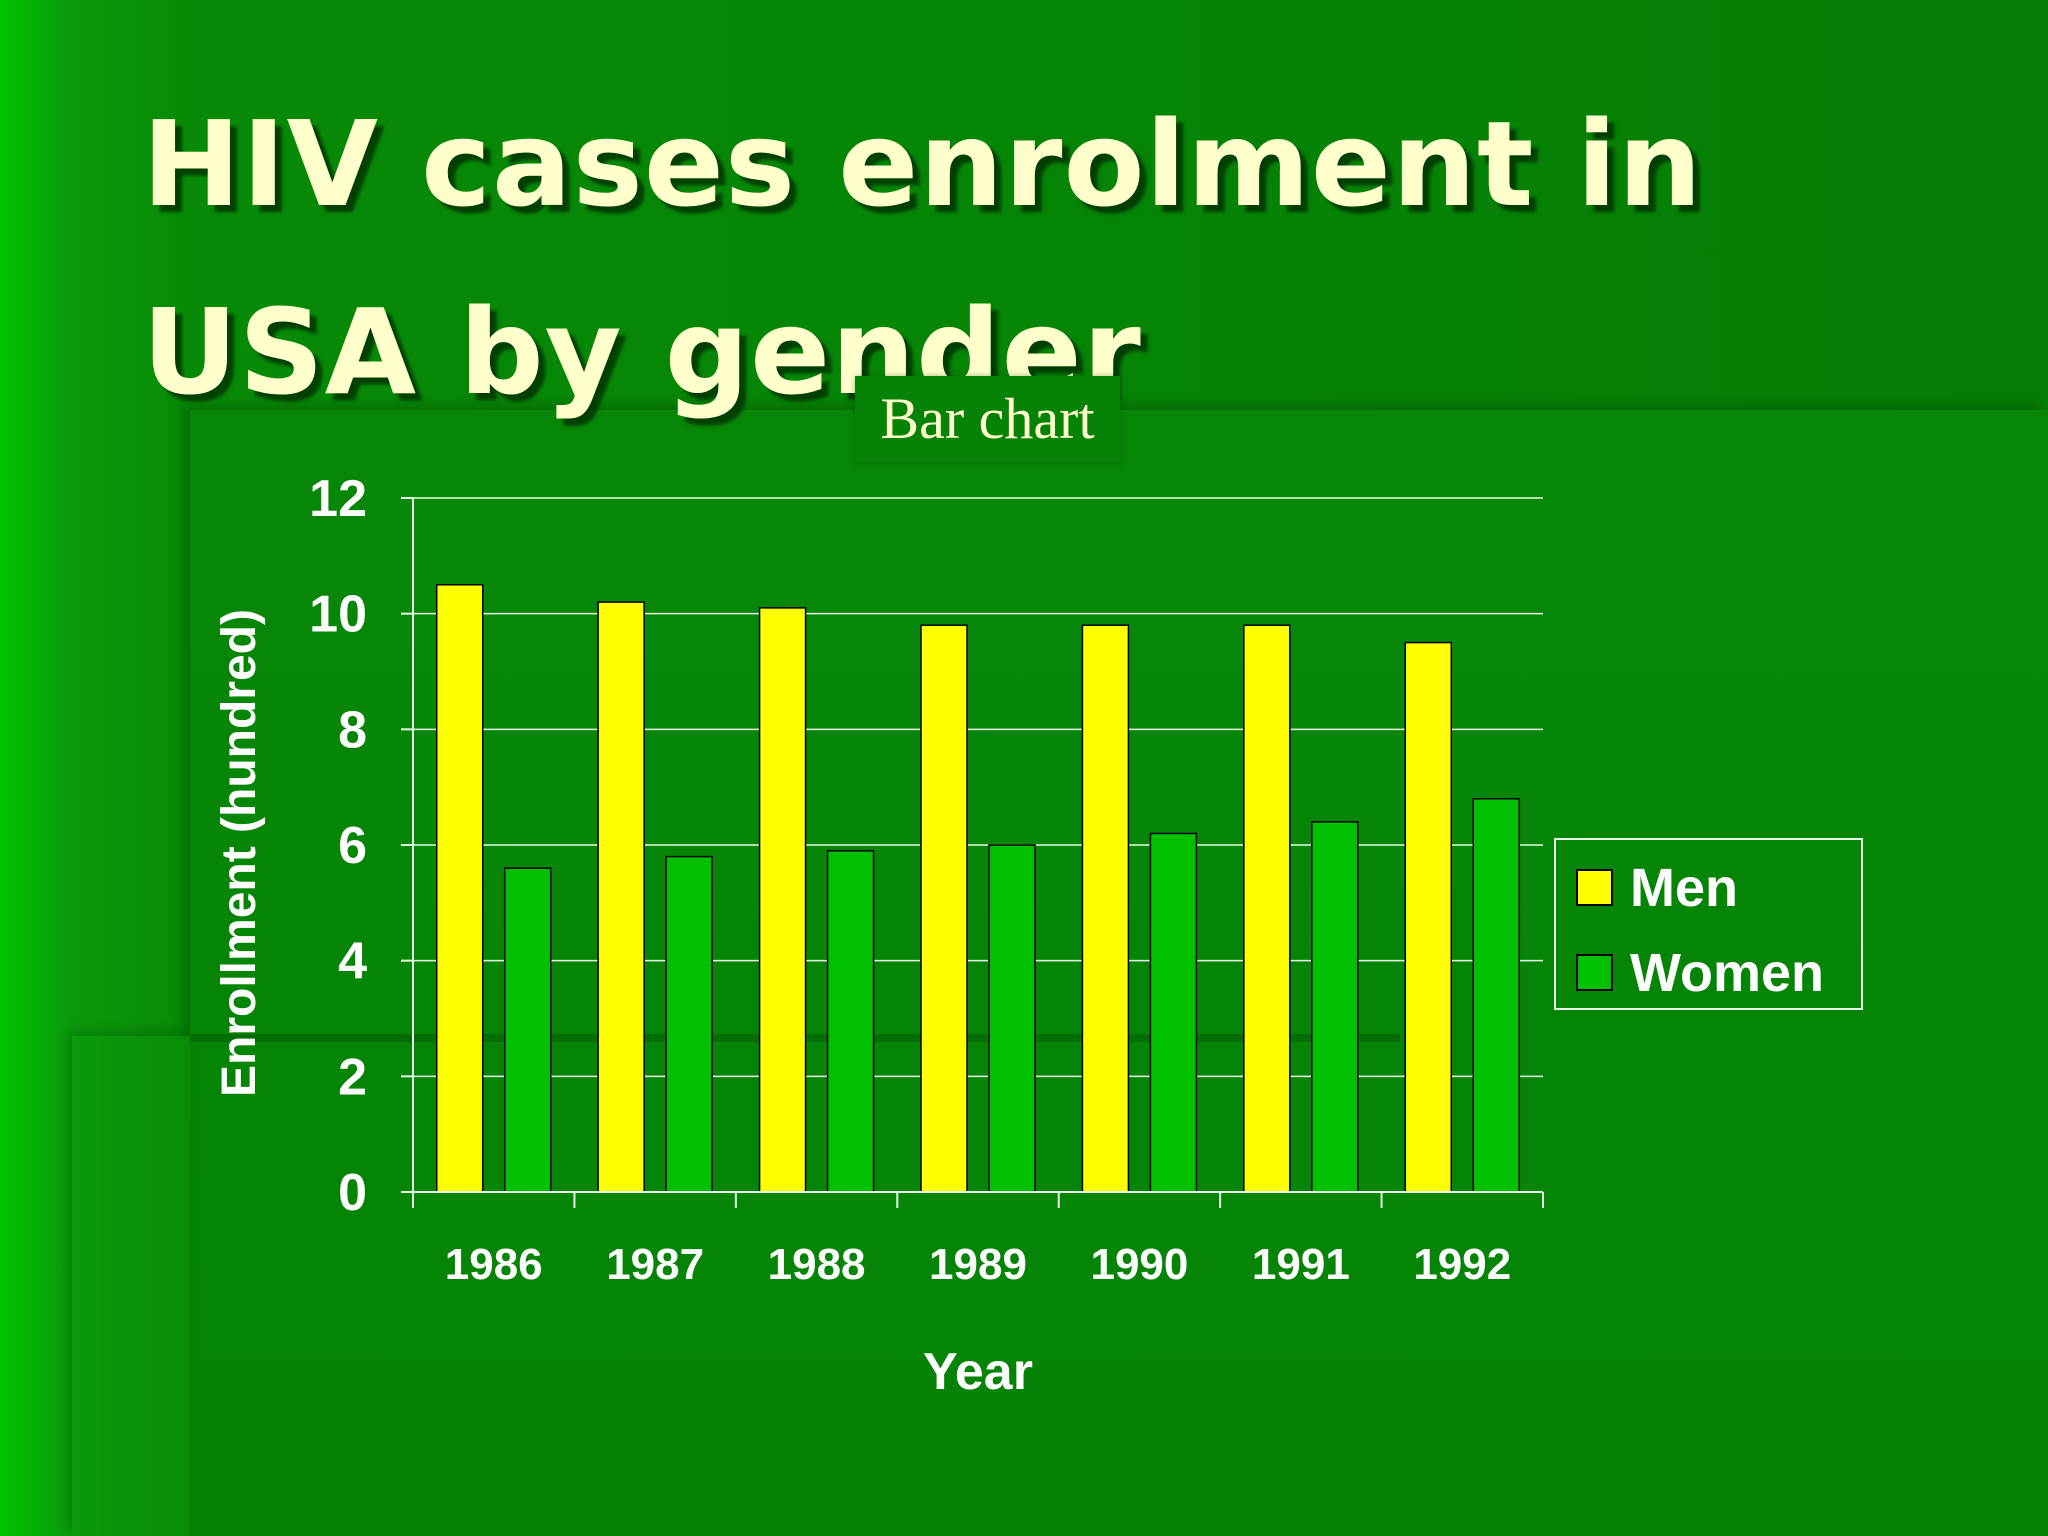  I want to click on x-tick-label: 1989, so click(978, 1264).